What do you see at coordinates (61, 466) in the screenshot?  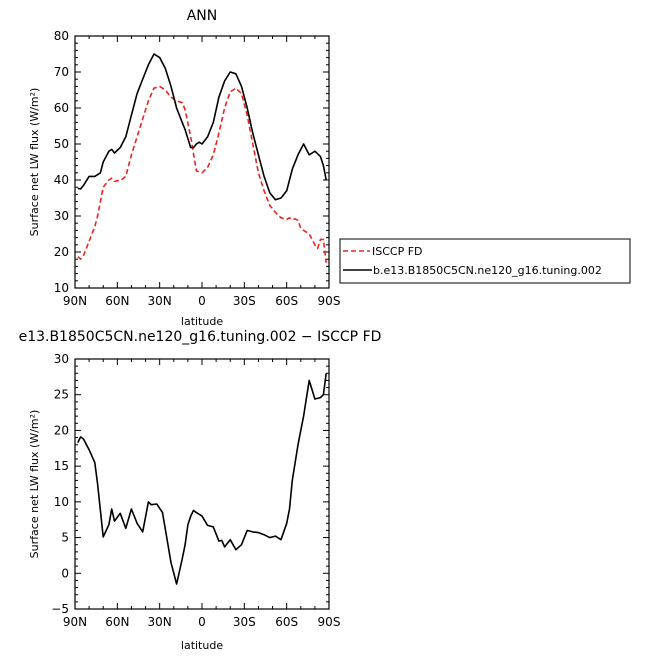 I see `bottom-y-tick-label: 15` at bounding box center [61, 466].